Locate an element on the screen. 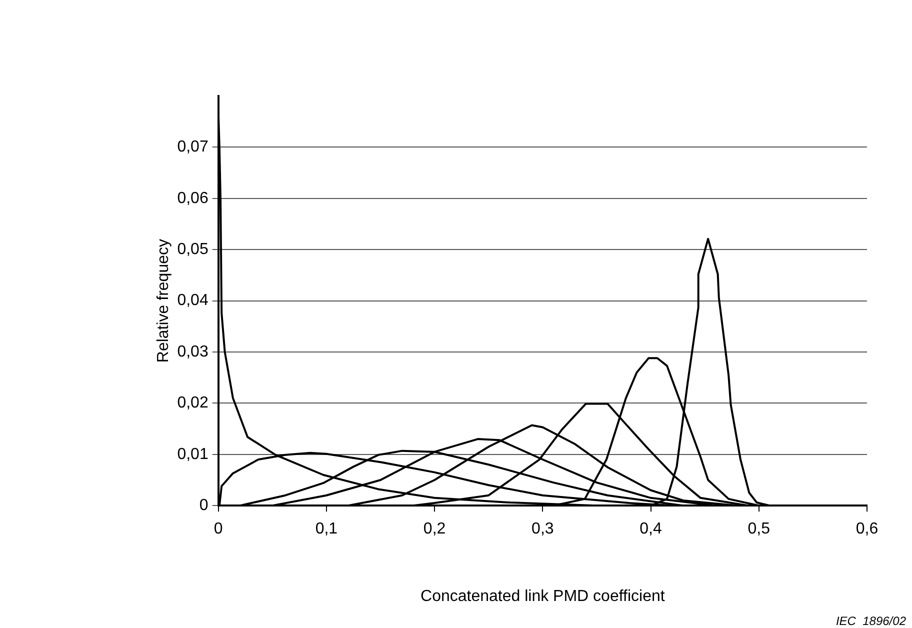 The width and height of the screenshot is (912, 628). y-tick-label: 0,03 is located at coordinates (192, 351).